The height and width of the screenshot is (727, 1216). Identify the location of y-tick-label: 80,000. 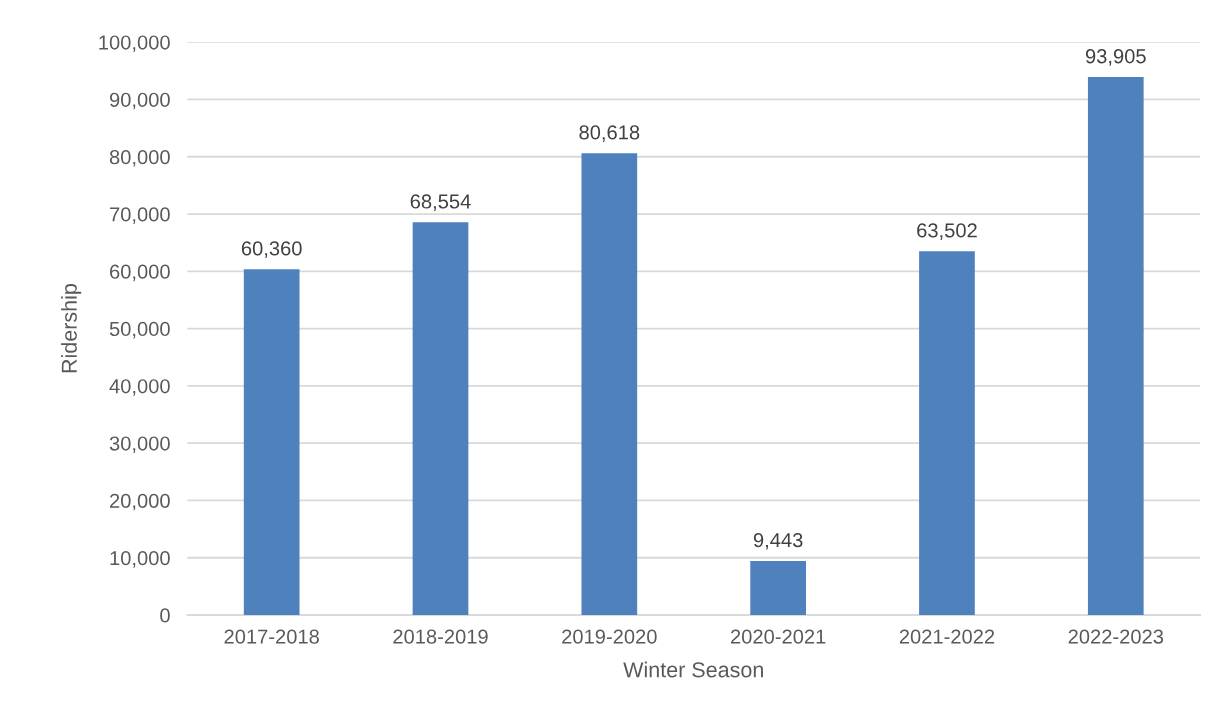
(139, 158).